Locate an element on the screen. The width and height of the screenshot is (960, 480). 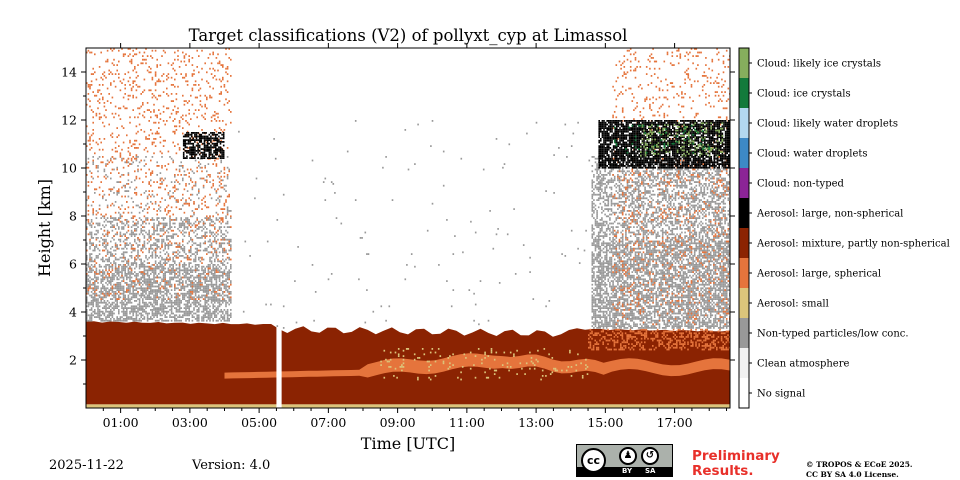
cc-icon: cc is located at coordinates (593, 460).